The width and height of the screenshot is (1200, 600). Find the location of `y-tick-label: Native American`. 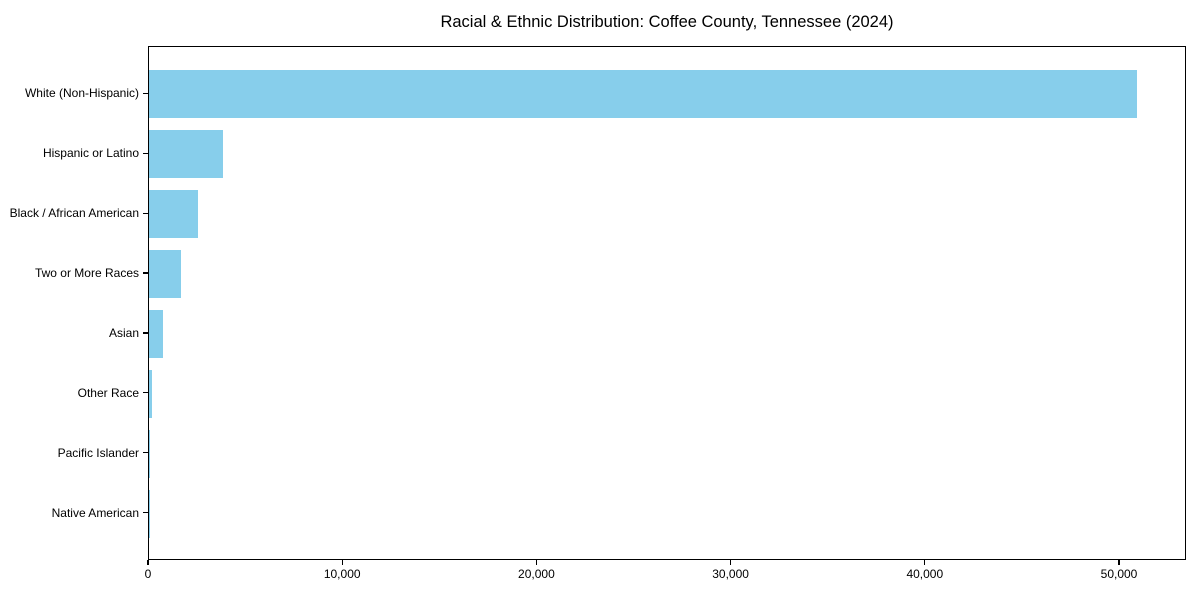

y-tick-label: Native American is located at coordinates (95, 512).